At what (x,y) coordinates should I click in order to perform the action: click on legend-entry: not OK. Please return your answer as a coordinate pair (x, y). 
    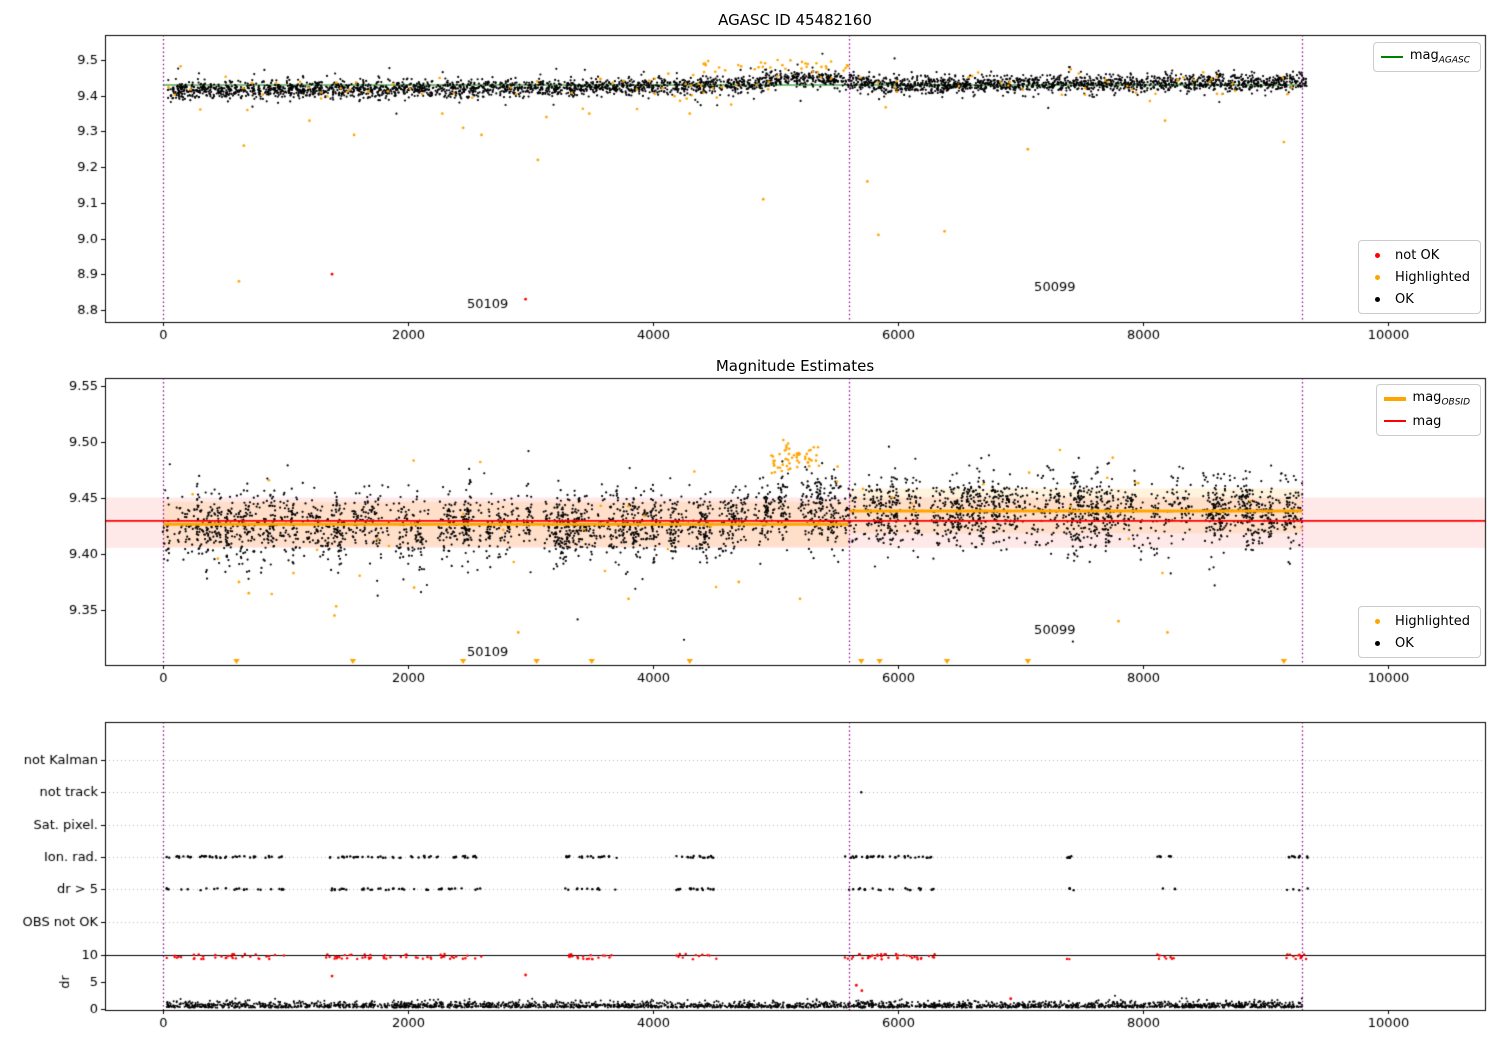
    Looking at the image, I should click on (1418, 255).